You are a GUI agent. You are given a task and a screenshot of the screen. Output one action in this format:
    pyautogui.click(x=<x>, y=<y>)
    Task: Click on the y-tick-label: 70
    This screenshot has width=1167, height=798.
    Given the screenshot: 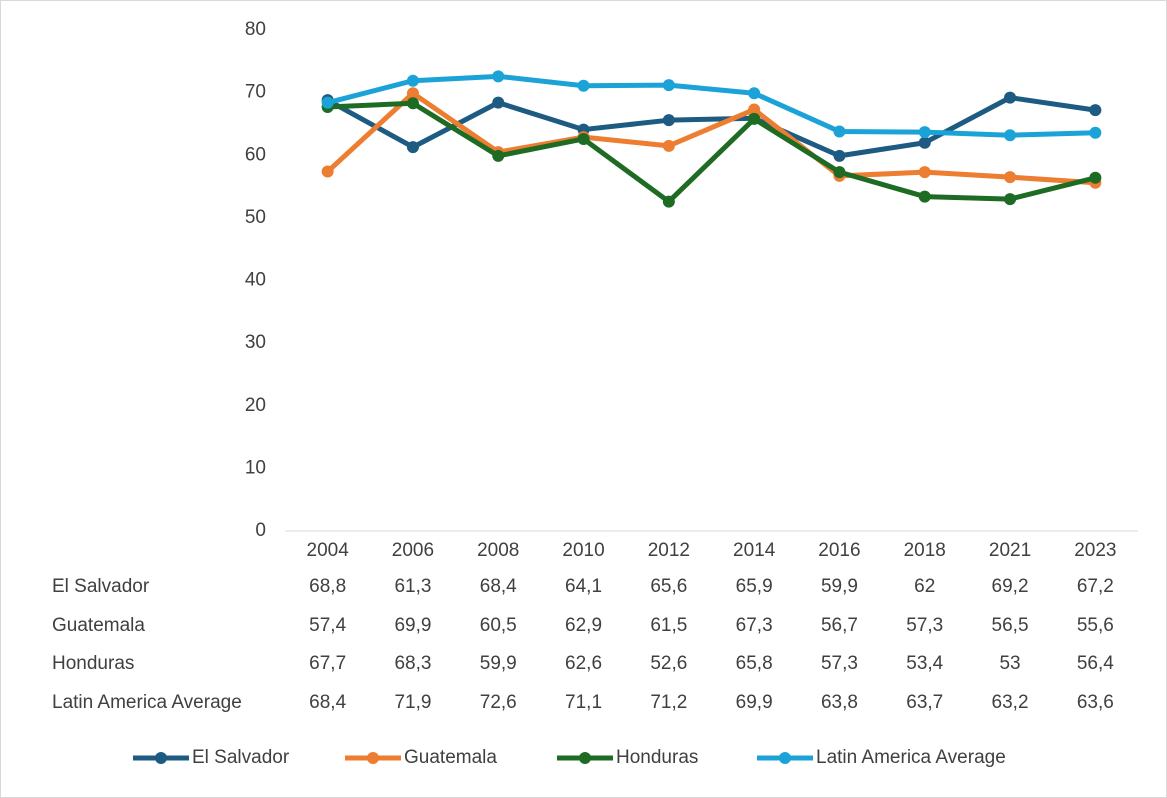 What is the action you would take?
    pyautogui.click(x=255, y=92)
    